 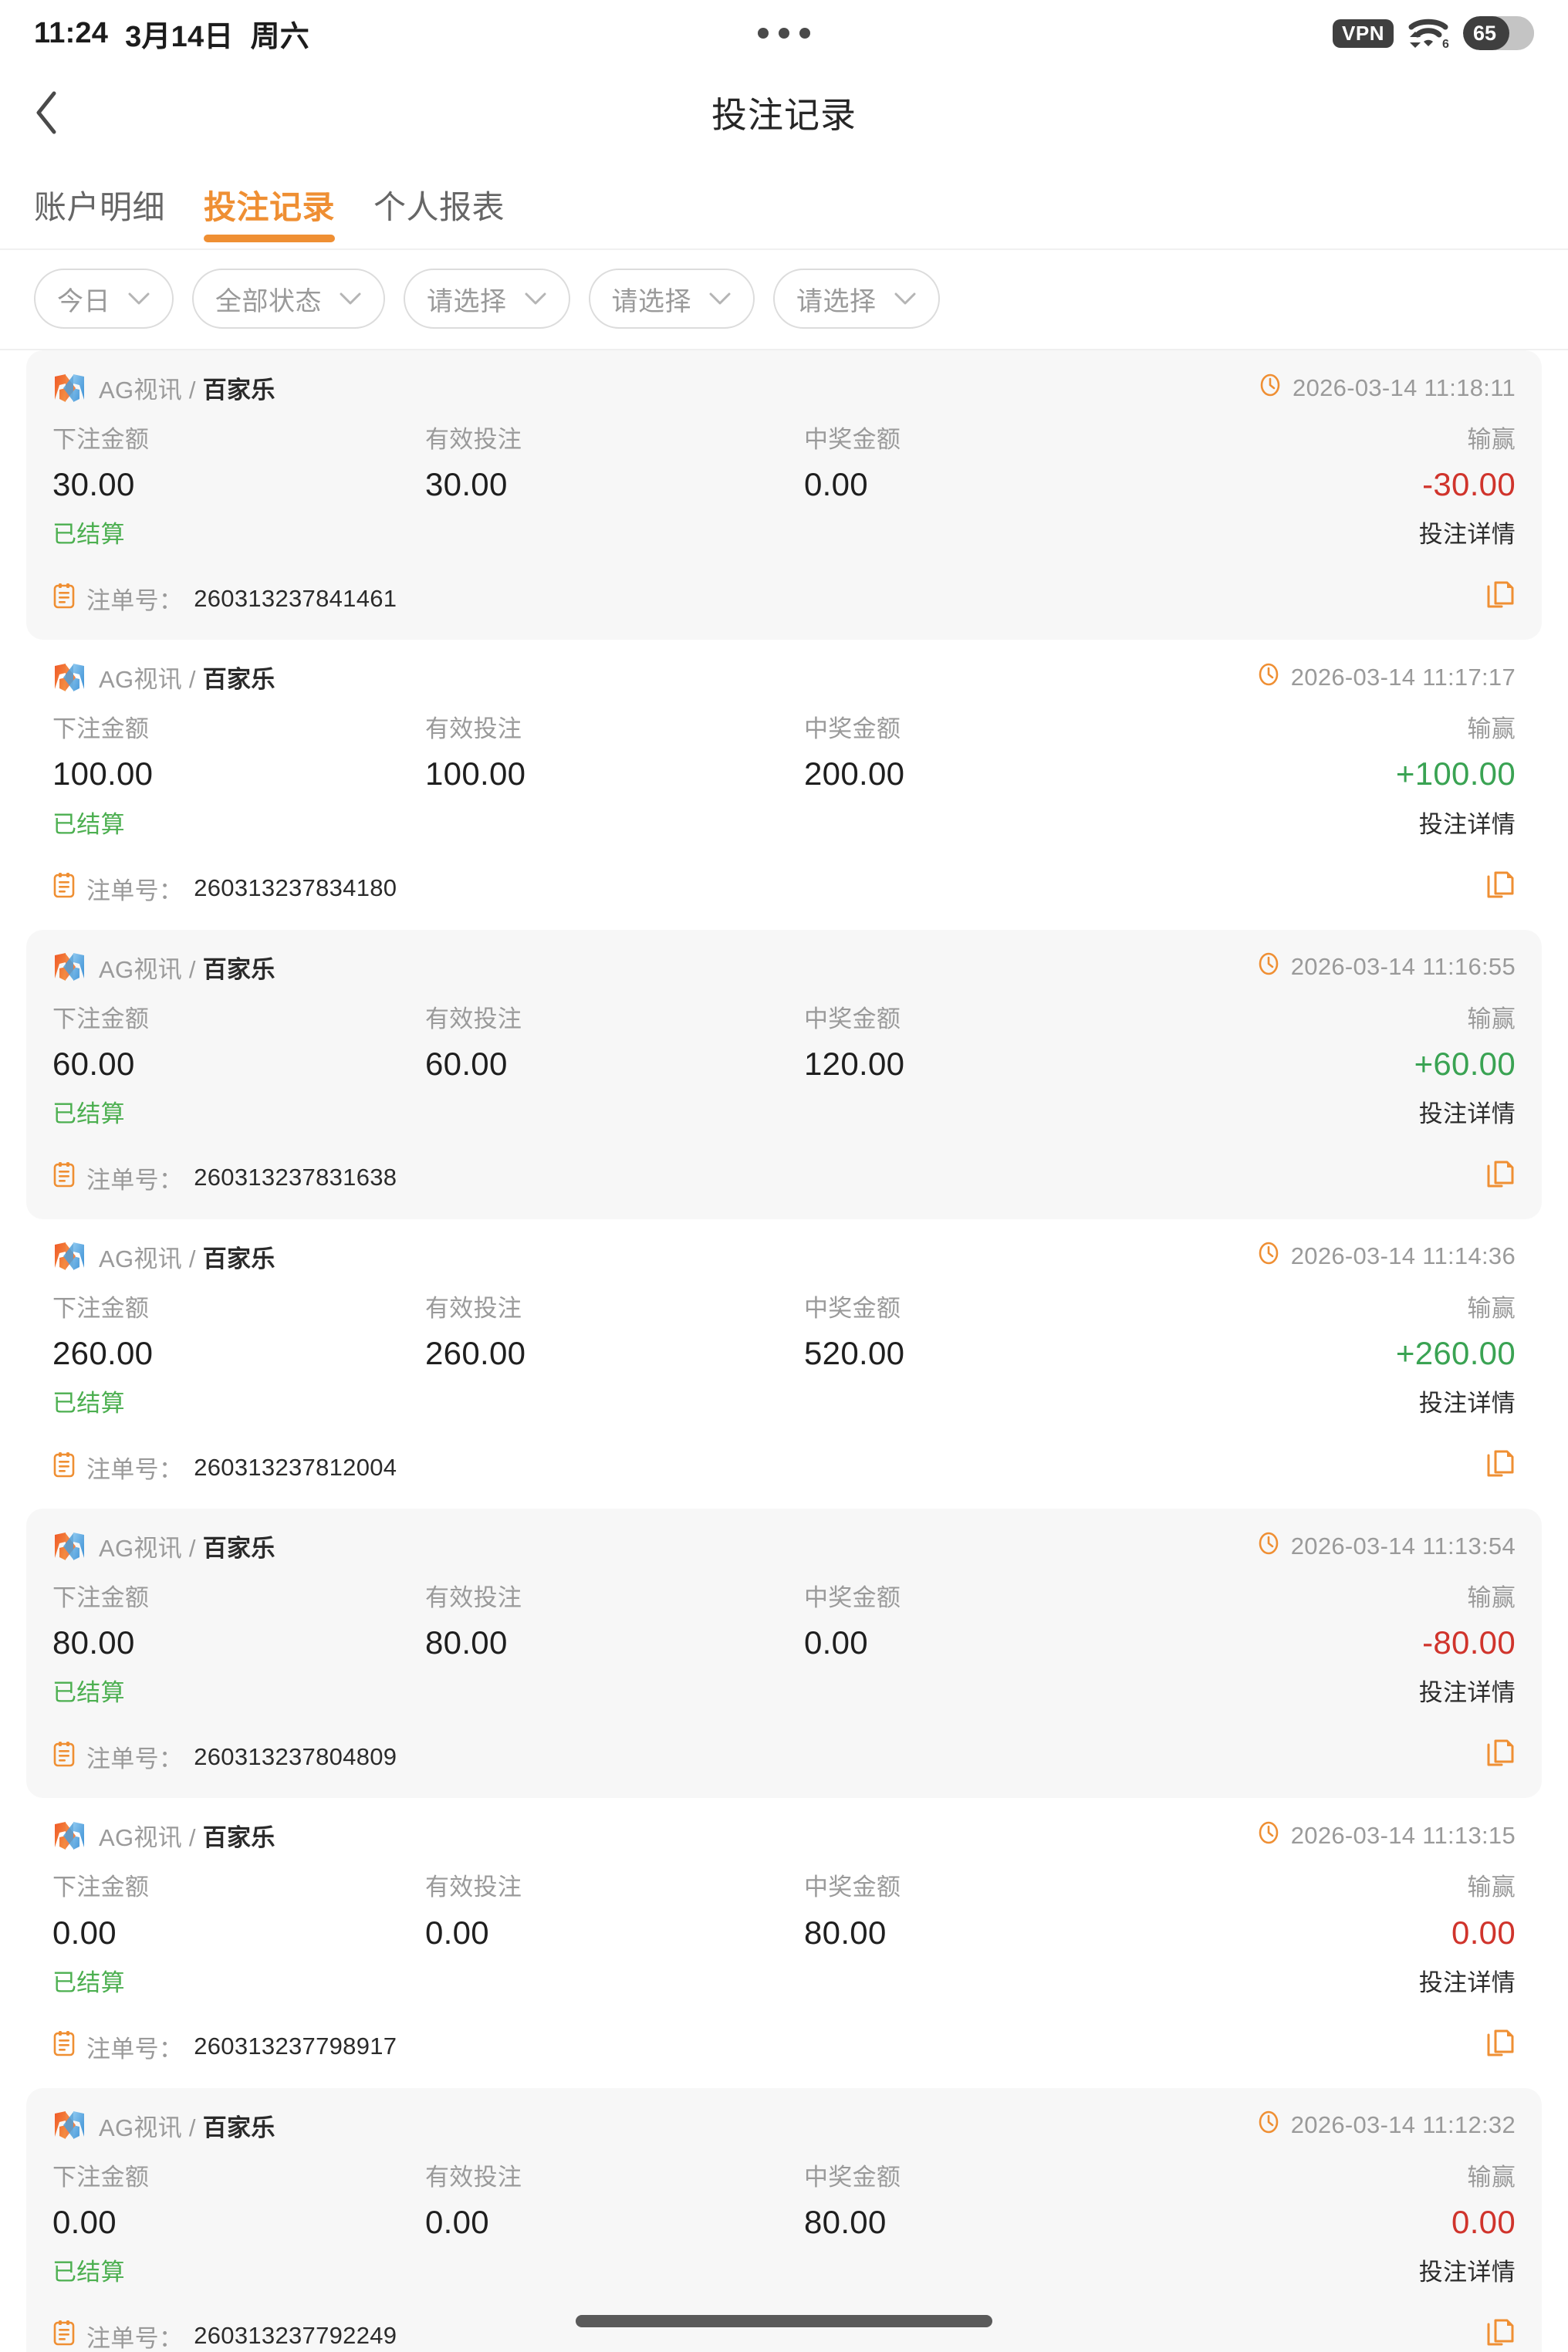 What do you see at coordinates (487, 299) in the screenshot?
I see `filter-dropdown-2: 请选择` at bounding box center [487, 299].